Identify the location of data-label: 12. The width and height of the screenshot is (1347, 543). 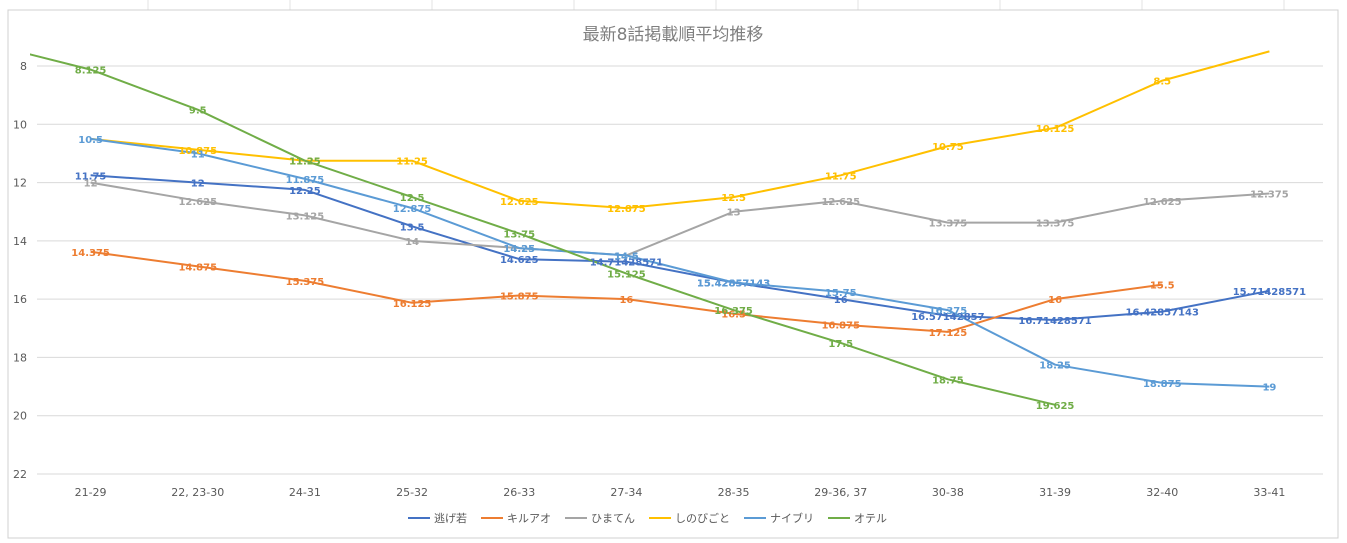
(91, 184).